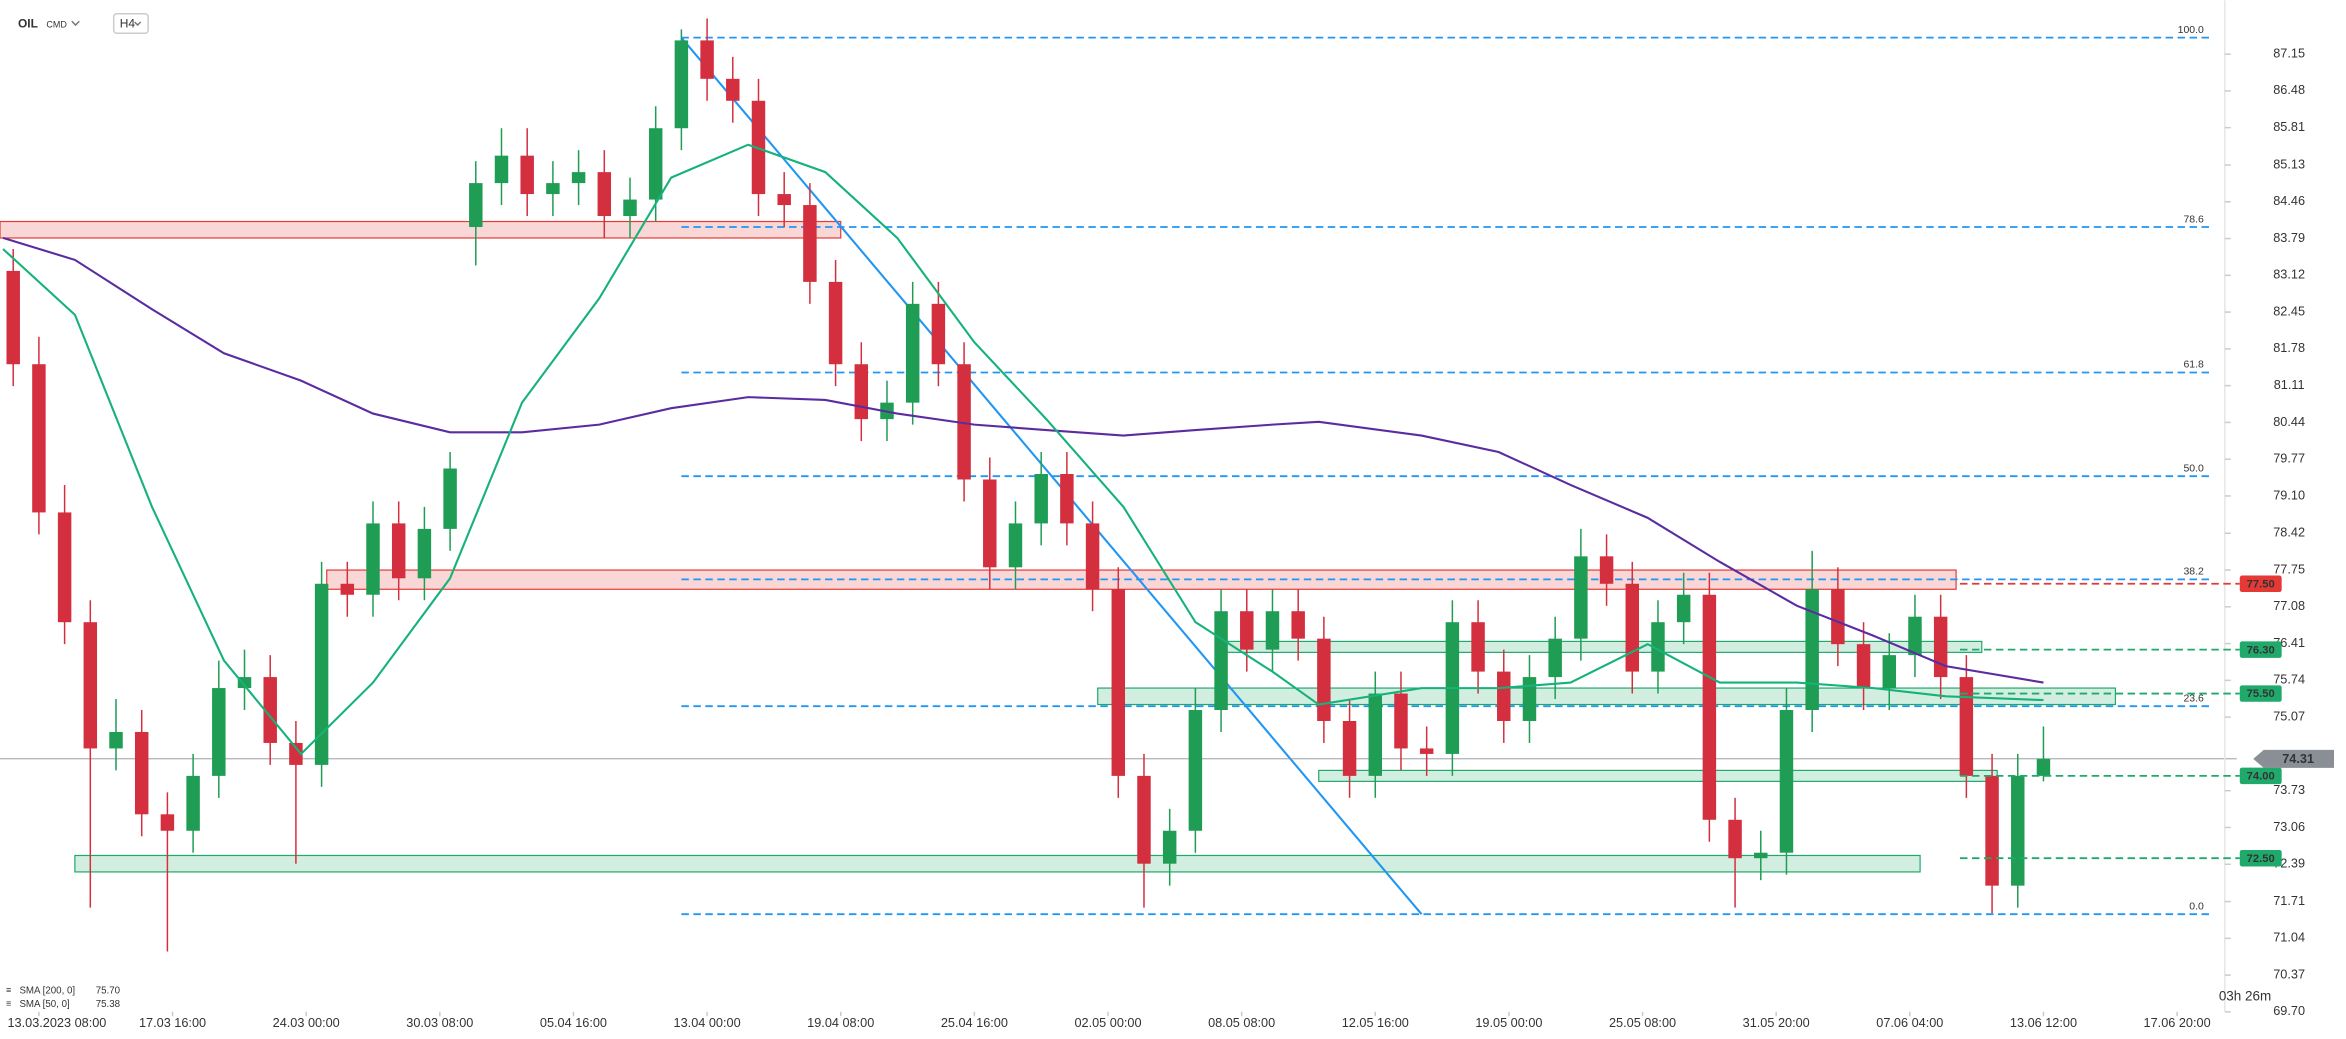 The height and width of the screenshot is (1039, 2346). Describe the element at coordinates (573, 1022) in the screenshot. I see `x-tick-label: 05.04 16:00` at that location.